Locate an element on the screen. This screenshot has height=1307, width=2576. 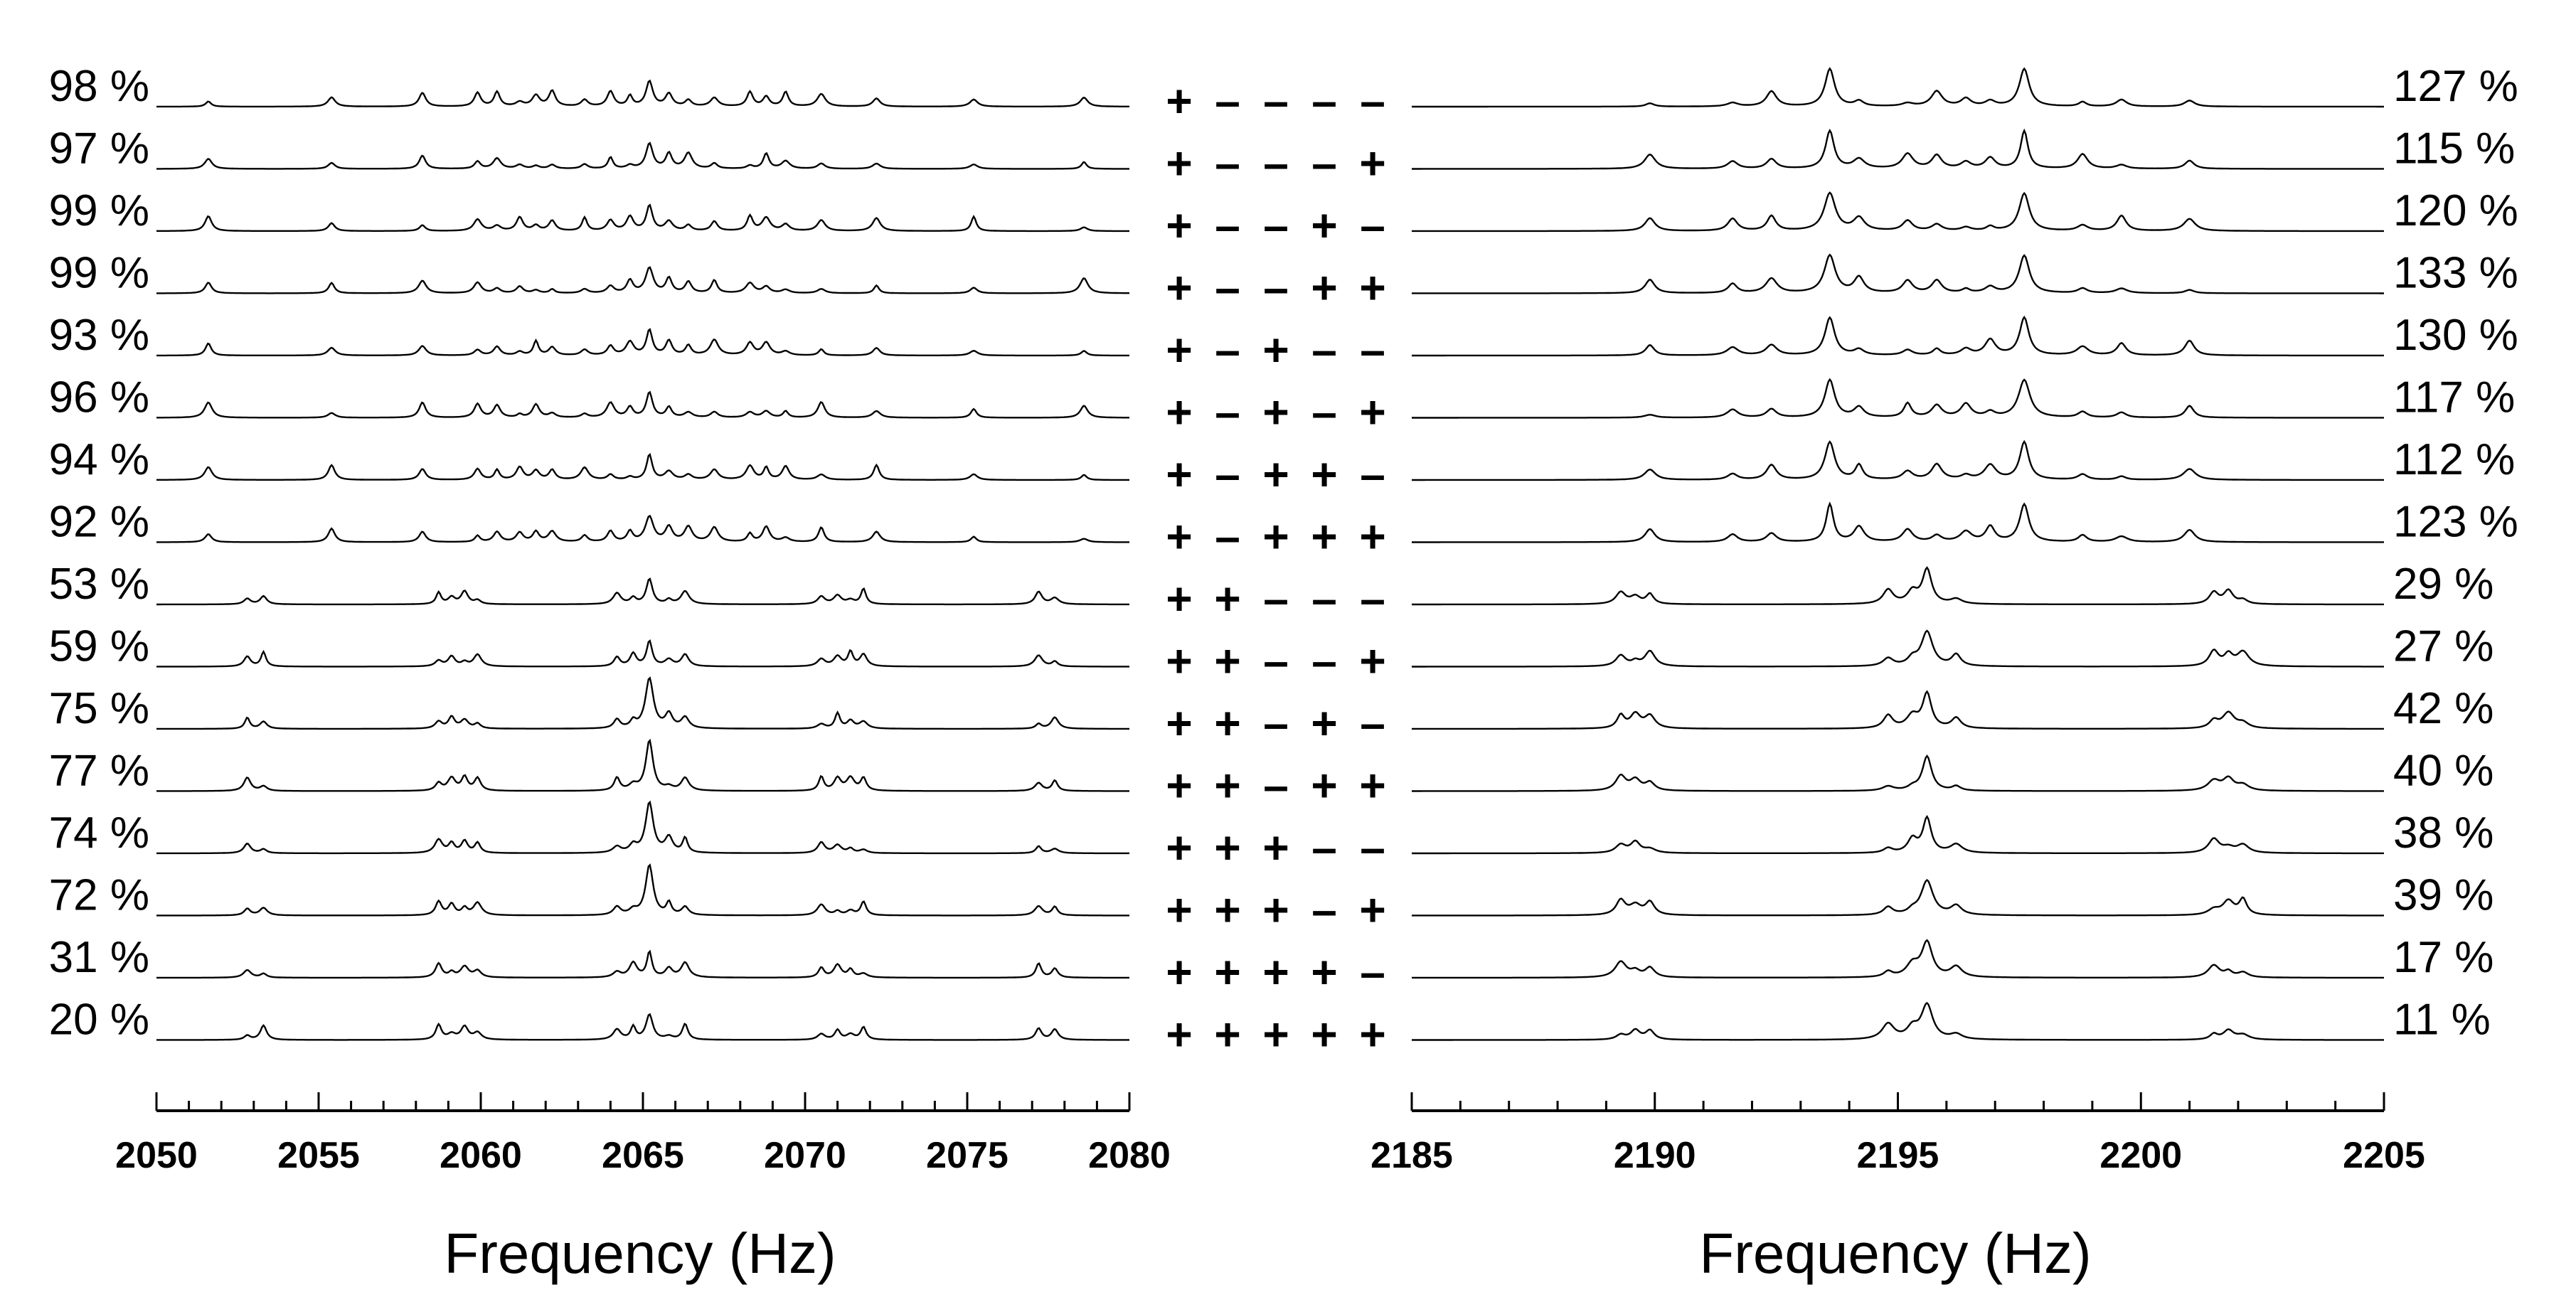
percent-label: 130 % is located at coordinates (2455, 336).